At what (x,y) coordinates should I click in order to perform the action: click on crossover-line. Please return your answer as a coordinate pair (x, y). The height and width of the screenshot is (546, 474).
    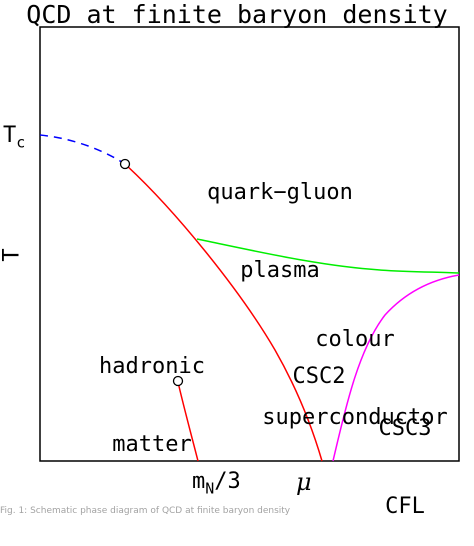
    Looking at the image, I should click on (82, 149).